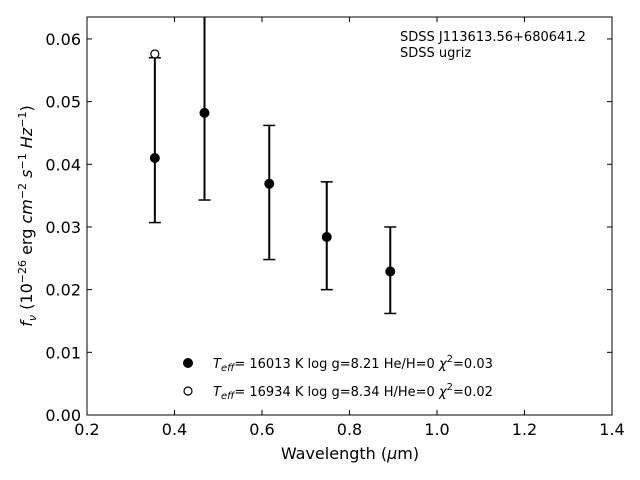 The width and height of the screenshot is (640, 480). I want to click on legend-entry-2: Teff= 16934 K log g=8.34 H/He=0 χ2=0.02, so click(353, 392).